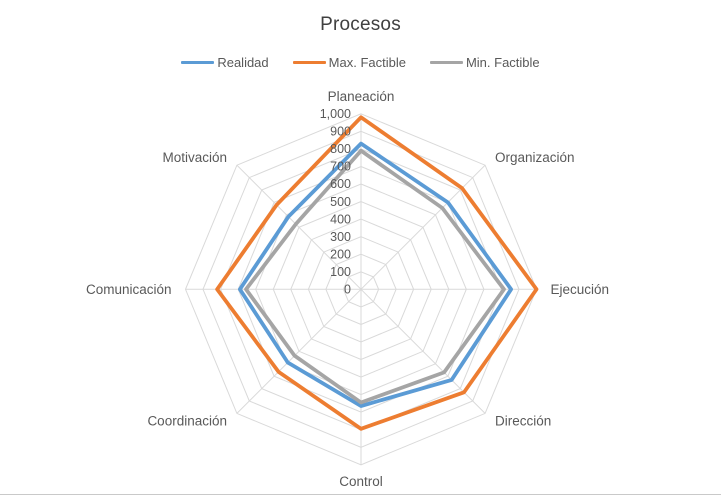  What do you see at coordinates (340, 202) in the screenshot?
I see `tick-label-500: 500` at bounding box center [340, 202].